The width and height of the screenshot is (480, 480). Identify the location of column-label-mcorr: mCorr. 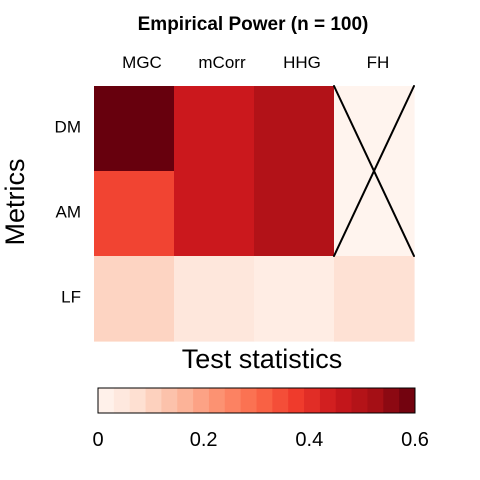
(222, 62).